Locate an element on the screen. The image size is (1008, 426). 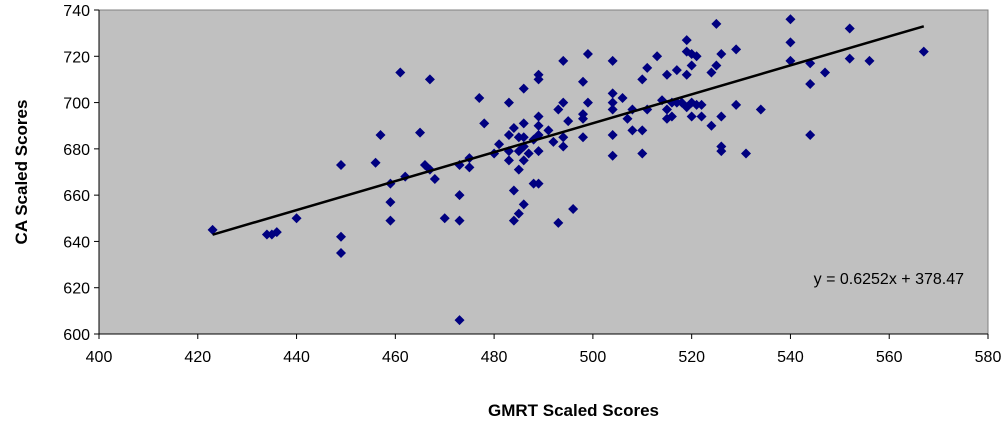
x-tick-label: 440 is located at coordinates (296, 357).